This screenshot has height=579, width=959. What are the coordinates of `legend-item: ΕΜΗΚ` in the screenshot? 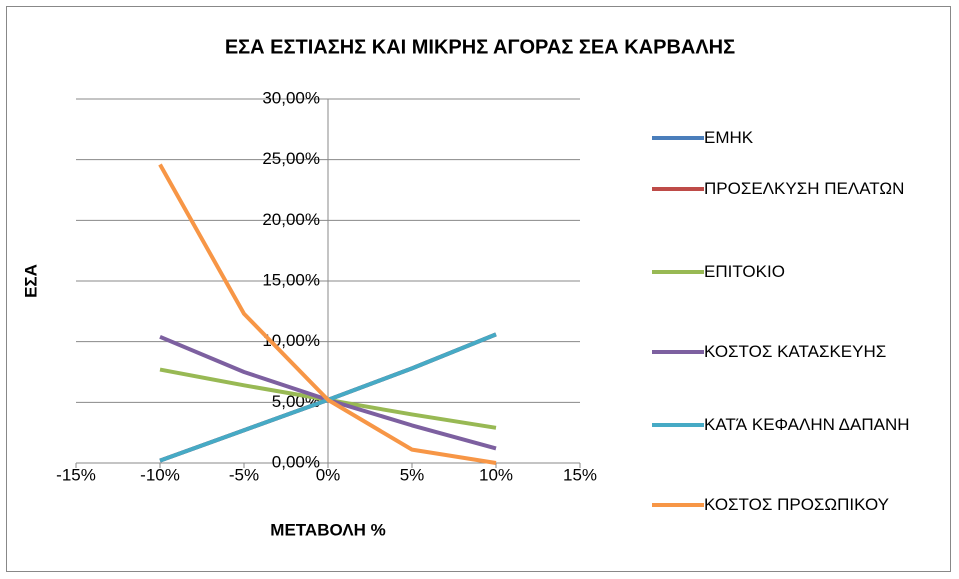 It's located at (802, 138).